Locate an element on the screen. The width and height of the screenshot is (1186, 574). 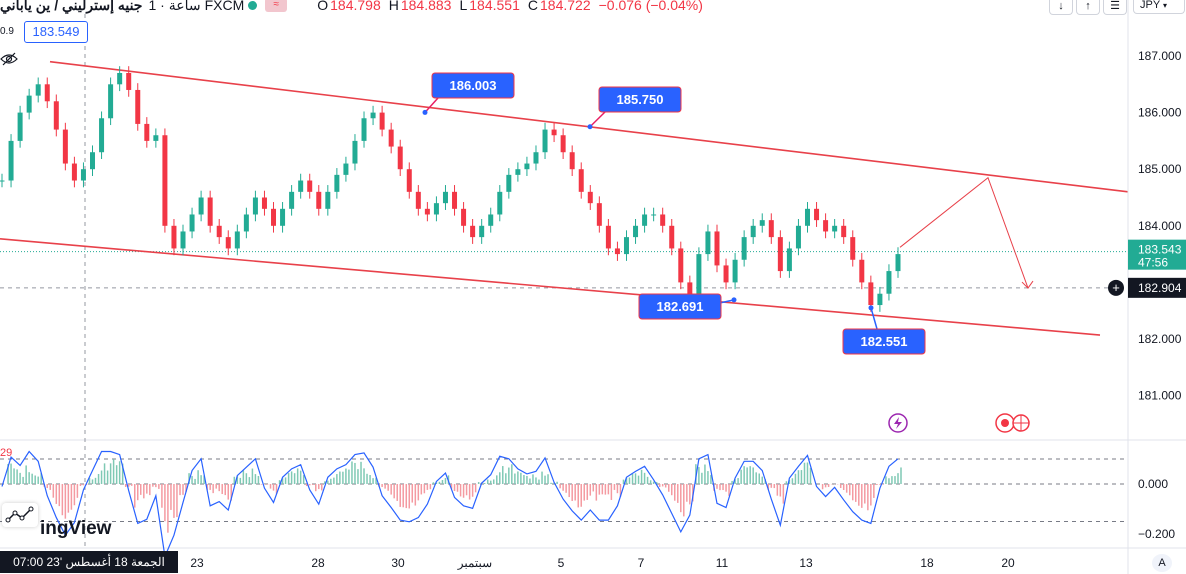
symbol-name: جنيه إسترليني / ين ياباني is located at coordinates (71, 6).